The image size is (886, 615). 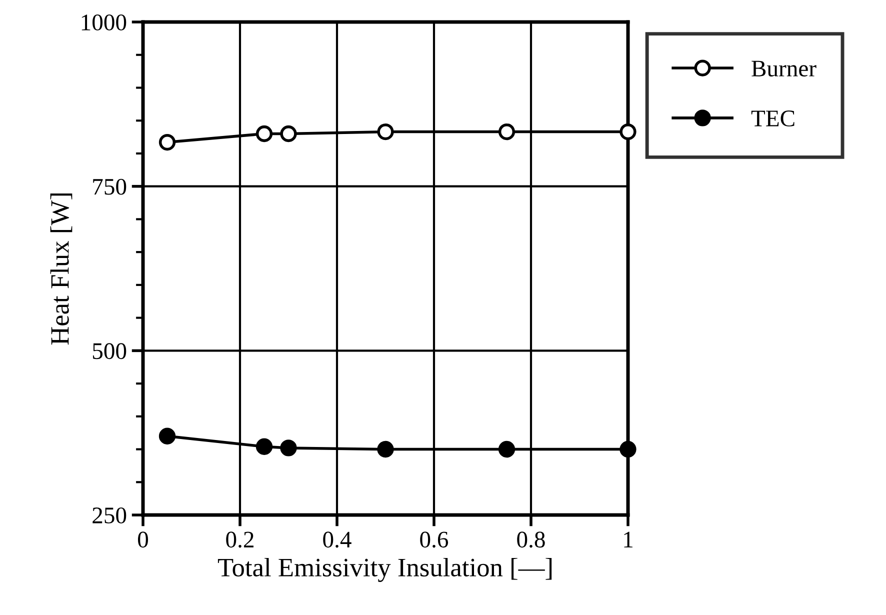 I want to click on legend-label: Burner, so click(x=784, y=68).